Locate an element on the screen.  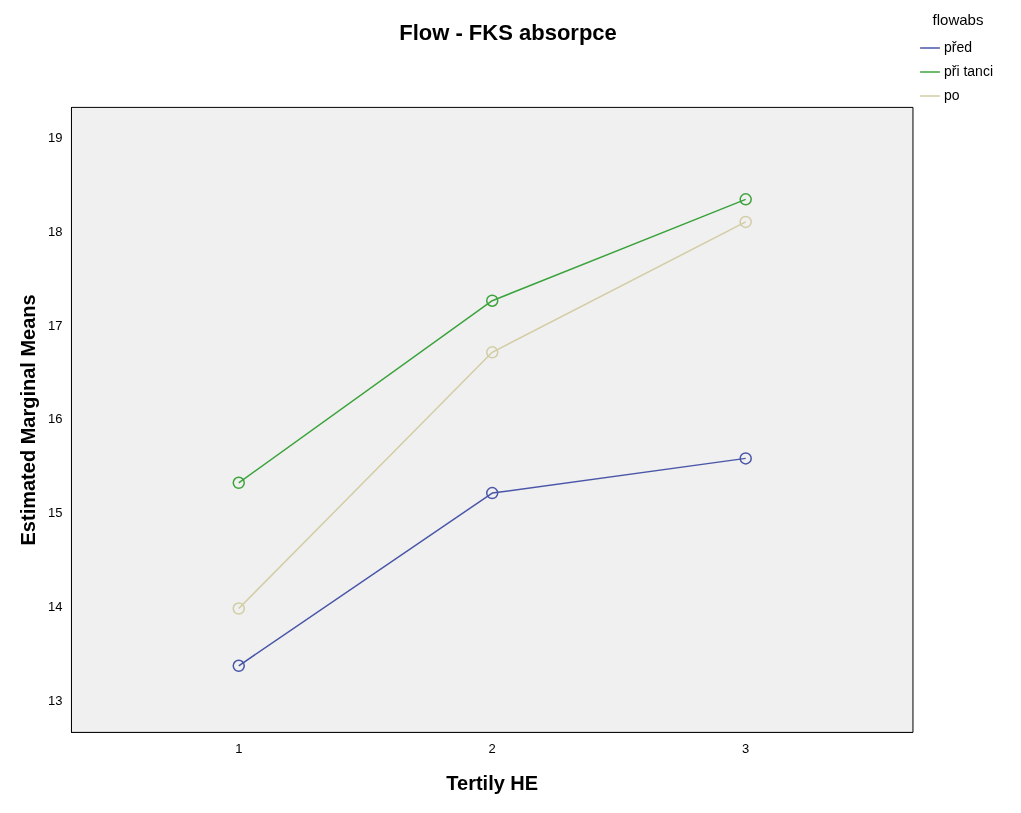
y-tick-label: 19 is located at coordinates (55, 137).